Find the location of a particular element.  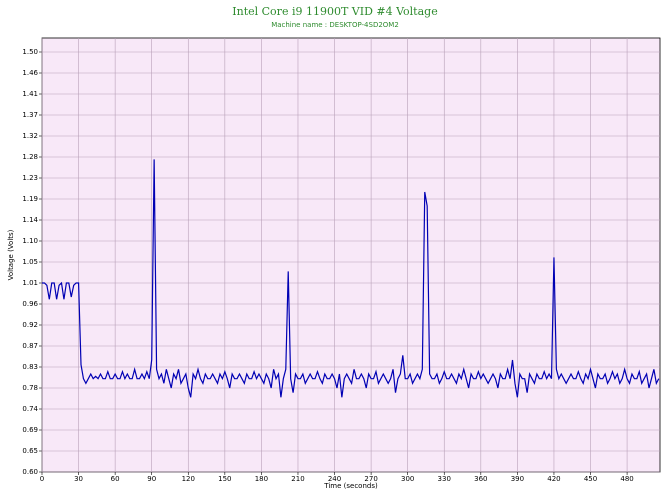

y-tick-label: 1.37 is located at coordinates (30, 115).